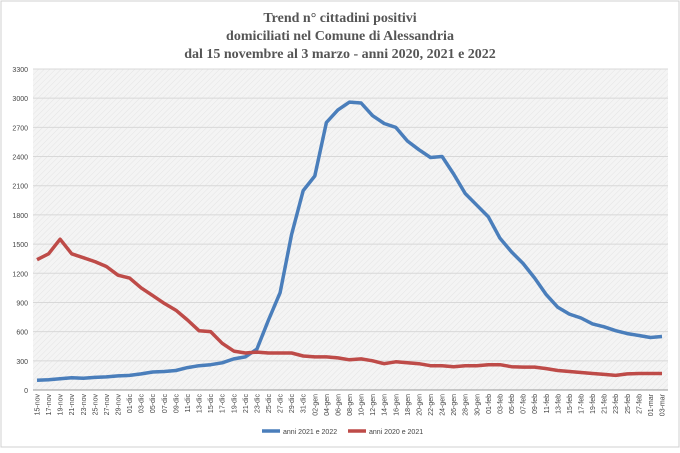 This screenshot has width=680, height=453. Describe the element at coordinates (223, 404) in the screenshot. I see `x-tick-label: 17-dic` at that location.